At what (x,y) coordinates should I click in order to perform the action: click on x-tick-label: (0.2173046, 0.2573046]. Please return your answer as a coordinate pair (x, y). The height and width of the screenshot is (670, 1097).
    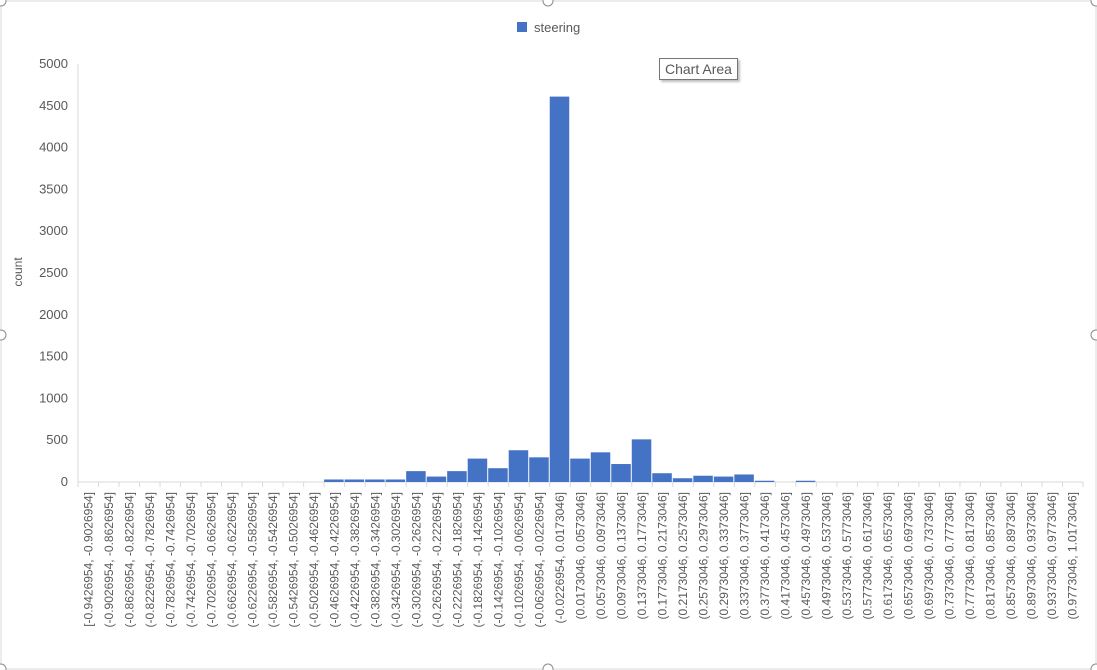
    Looking at the image, I should click on (683, 555).